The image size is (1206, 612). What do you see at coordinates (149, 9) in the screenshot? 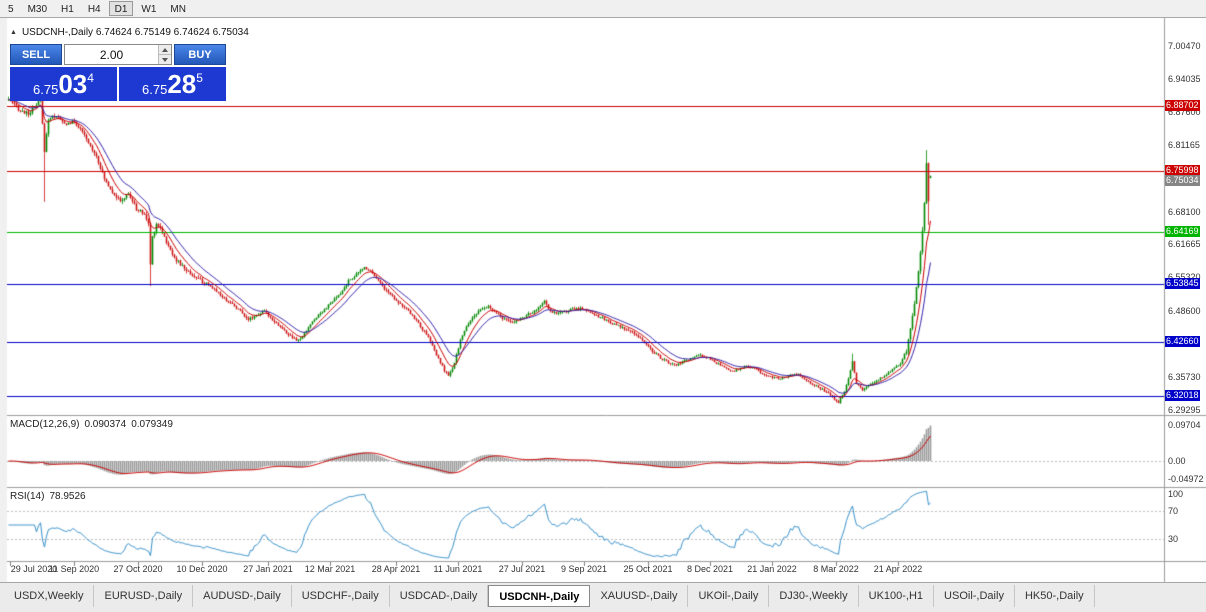
I see `period-button-w1: W1` at bounding box center [149, 9].